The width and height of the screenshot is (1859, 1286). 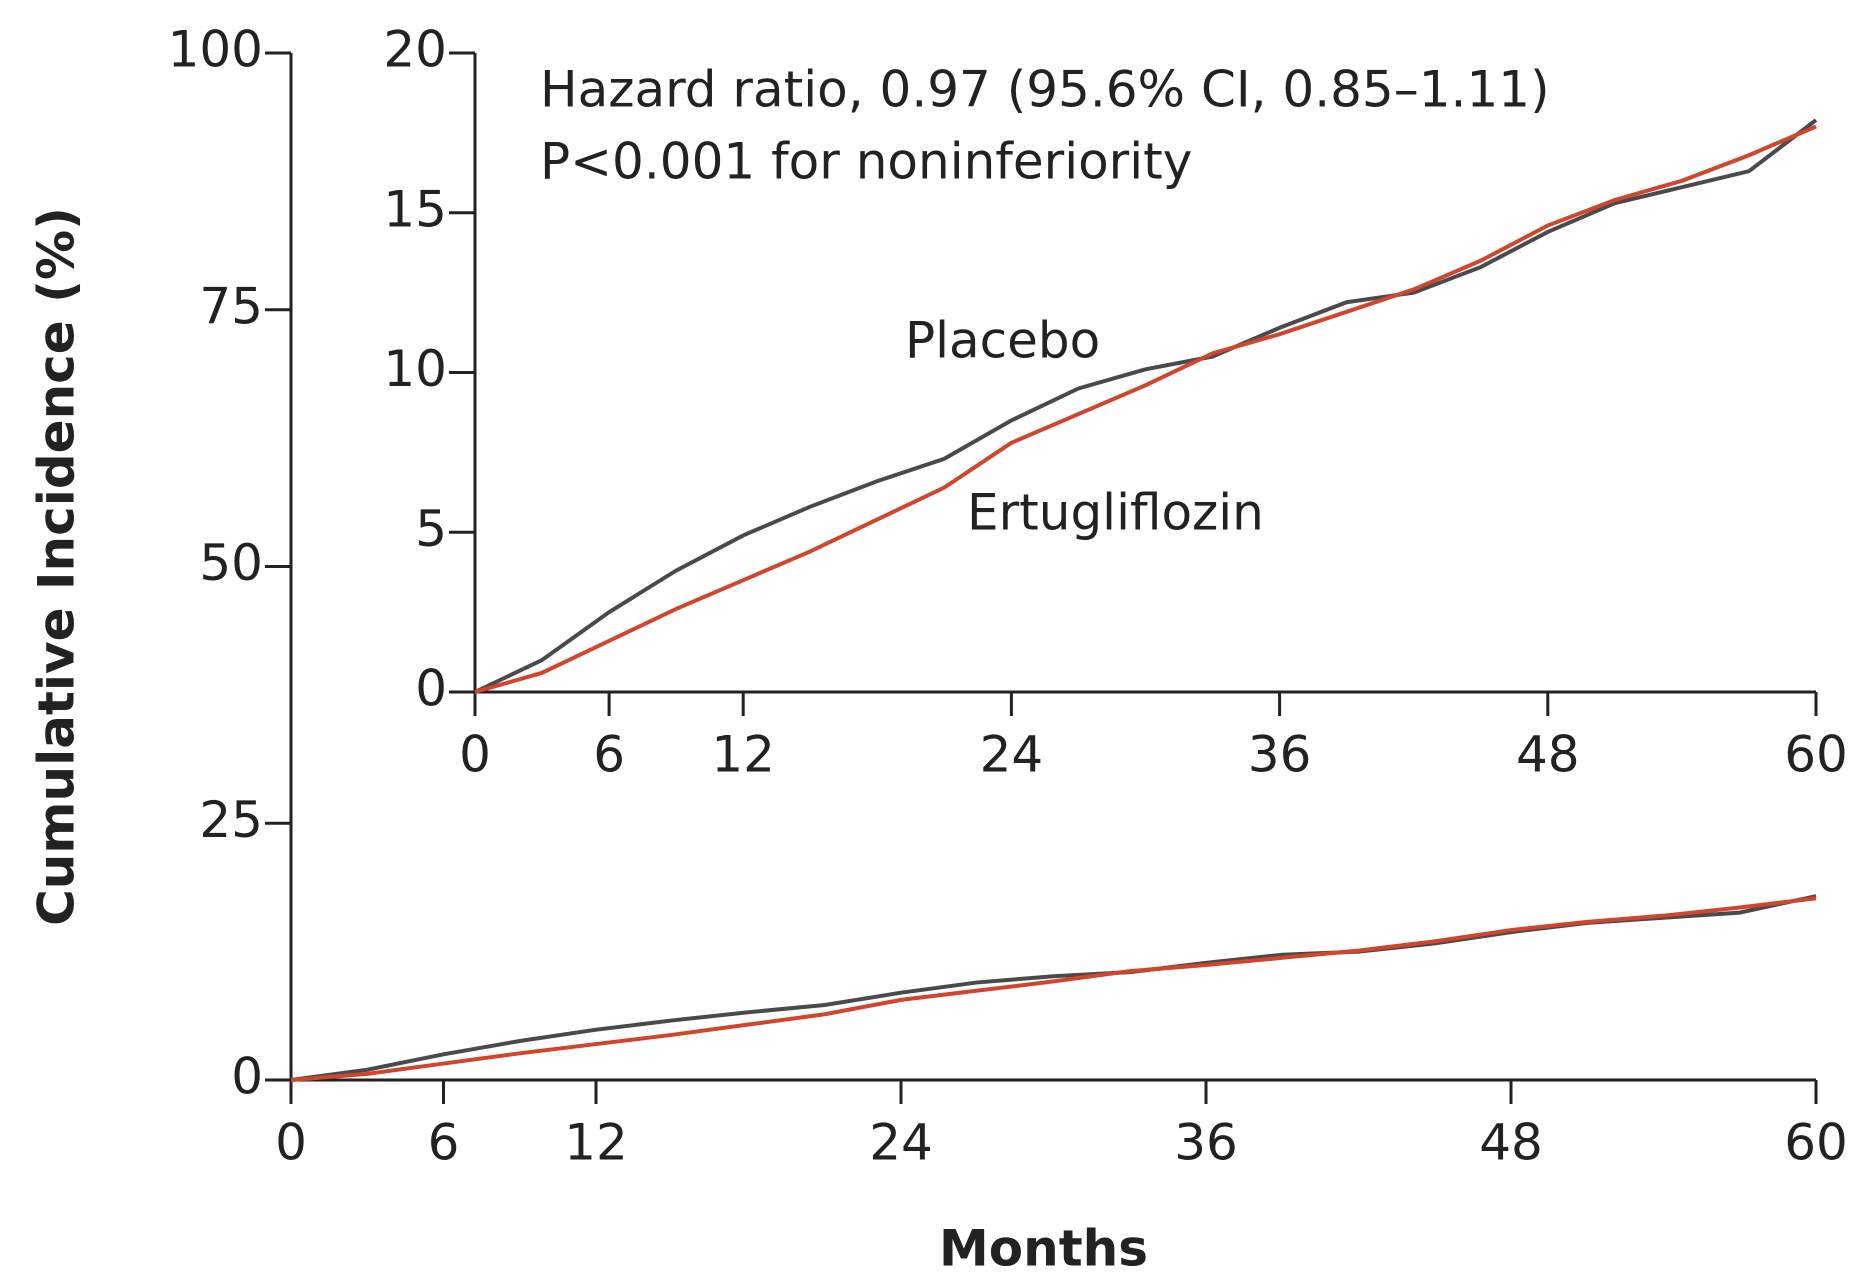 I want to click on y-tick-label: 100, so click(x=215, y=50).